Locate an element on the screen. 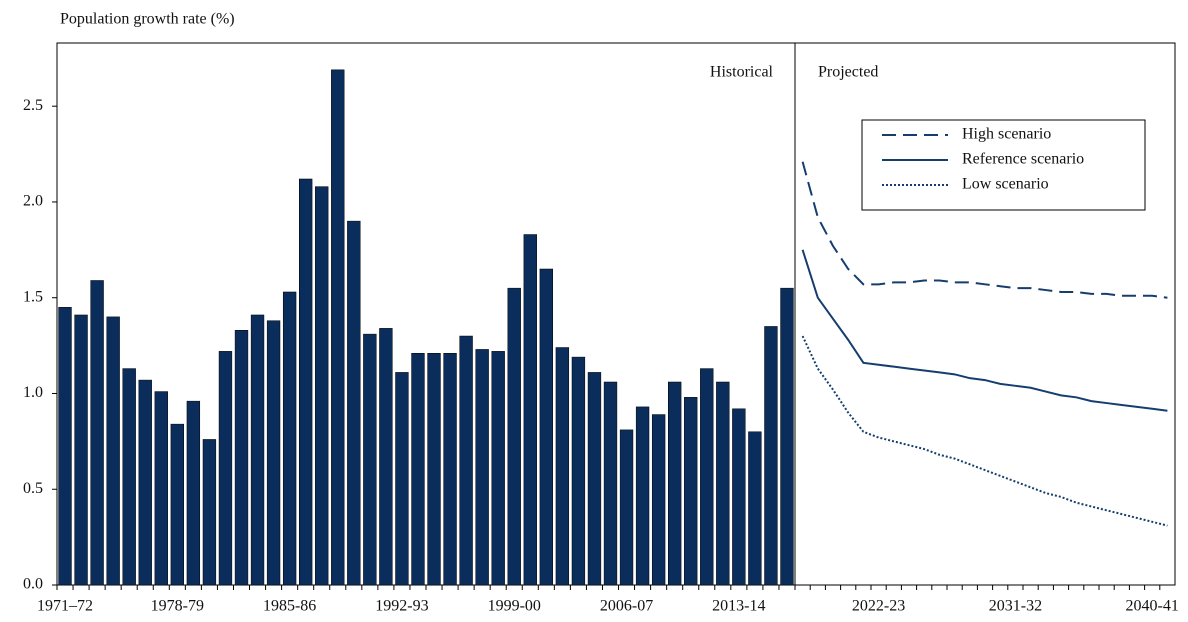 The width and height of the screenshot is (1188, 622). legend-label: Reference scenario is located at coordinates (1023, 159).